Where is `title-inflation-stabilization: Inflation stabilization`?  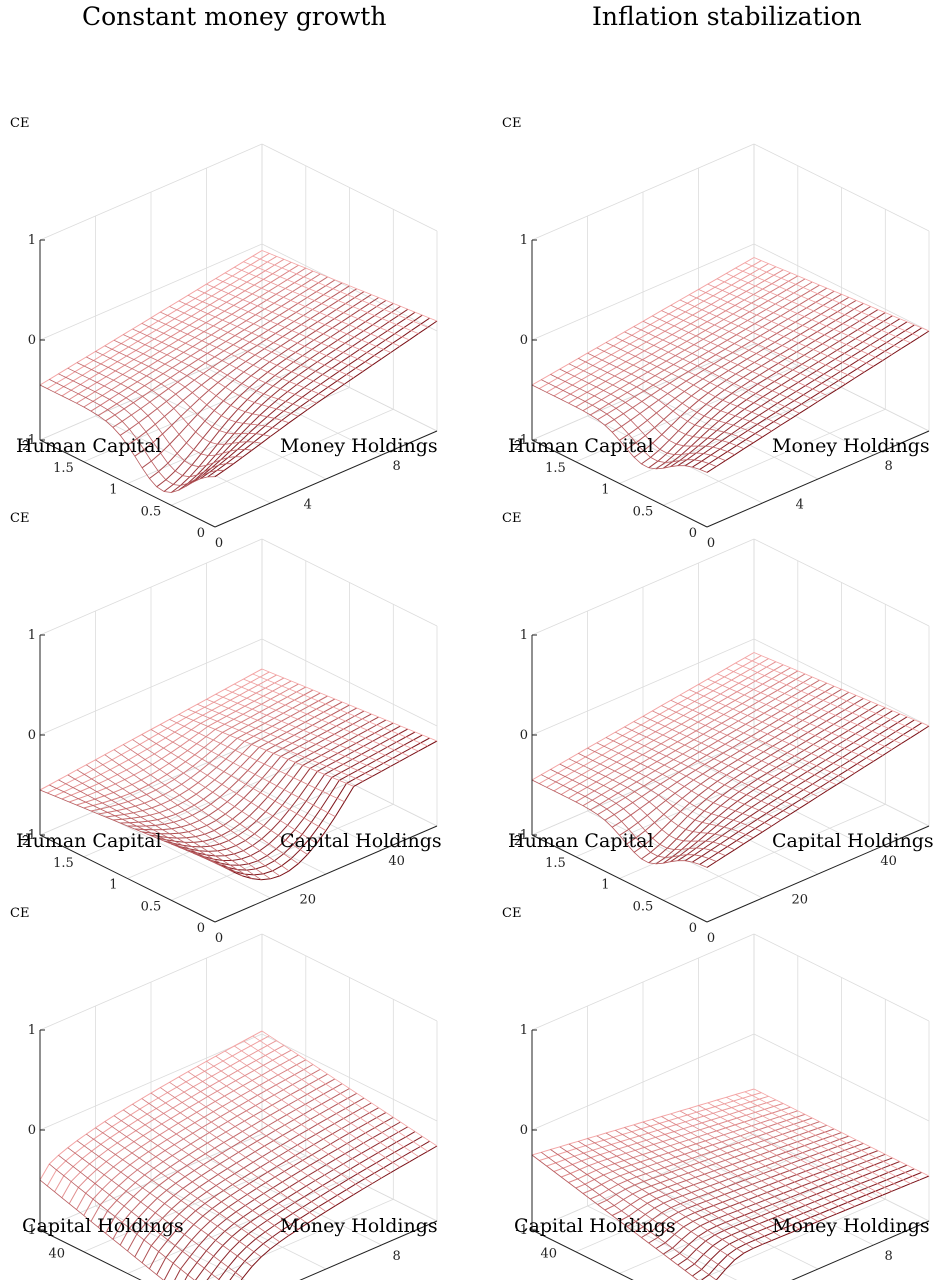
title-inflation-stabilization: Inflation stabilization is located at coordinates (727, 16).